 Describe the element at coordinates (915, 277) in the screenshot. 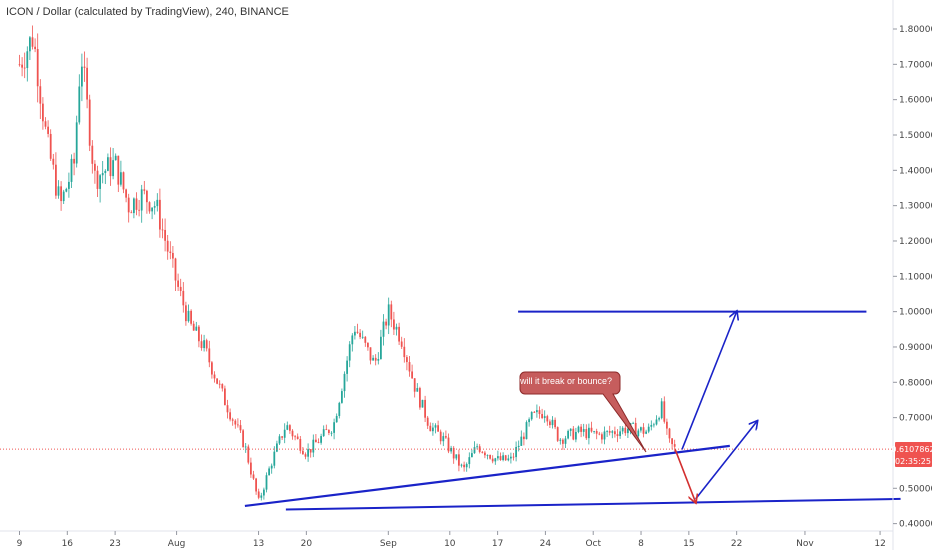

I see `price-tick-label: 1.1000000` at that location.